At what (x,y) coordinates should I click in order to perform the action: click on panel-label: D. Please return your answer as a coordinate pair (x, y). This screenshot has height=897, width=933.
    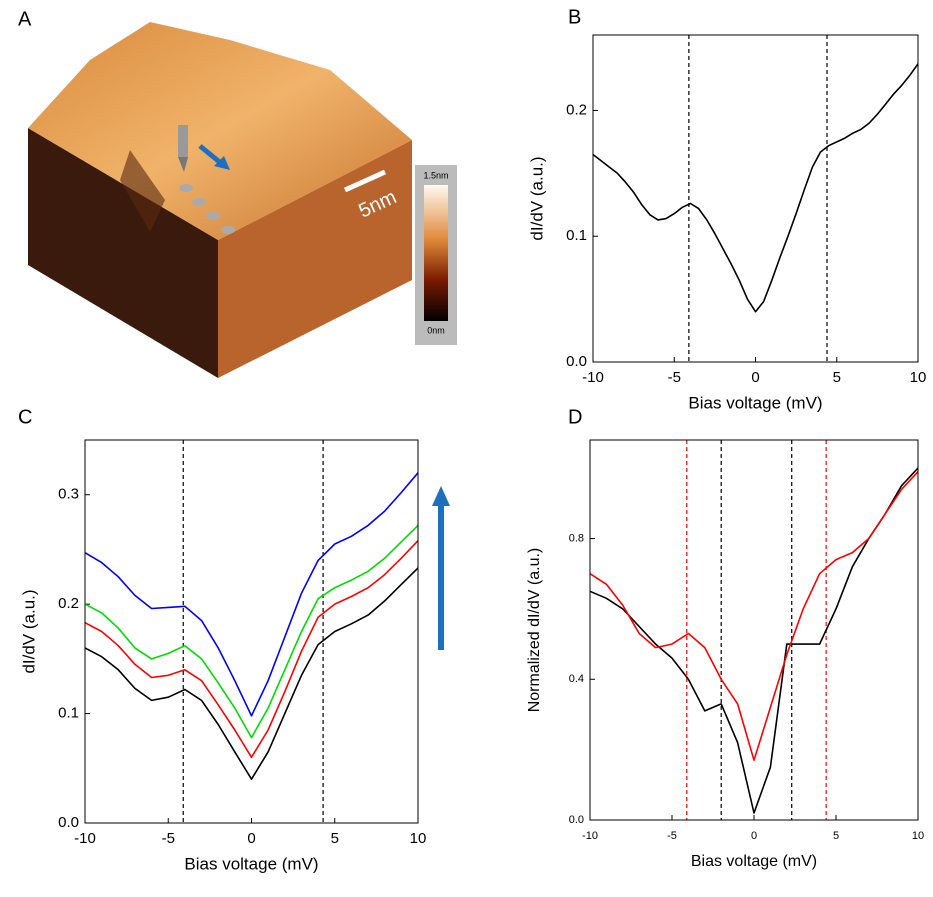
    Looking at the image, I should click on (575, 417).